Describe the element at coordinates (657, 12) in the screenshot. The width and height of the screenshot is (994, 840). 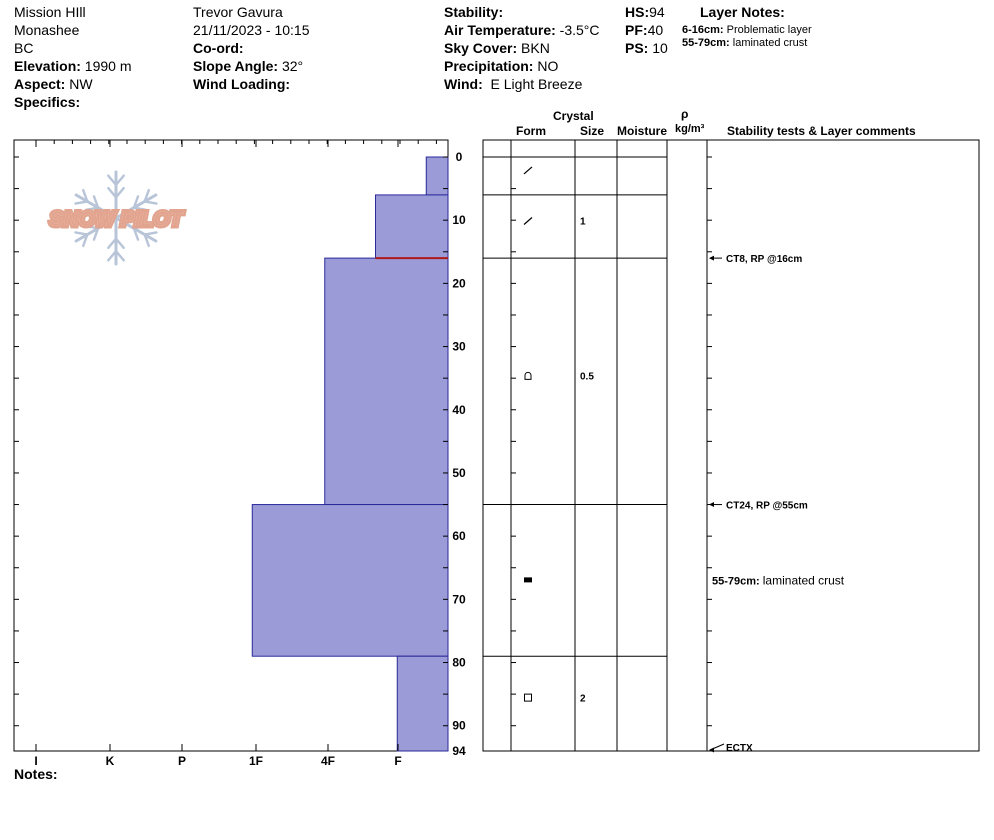
I see `hs-value: 94` at that location.